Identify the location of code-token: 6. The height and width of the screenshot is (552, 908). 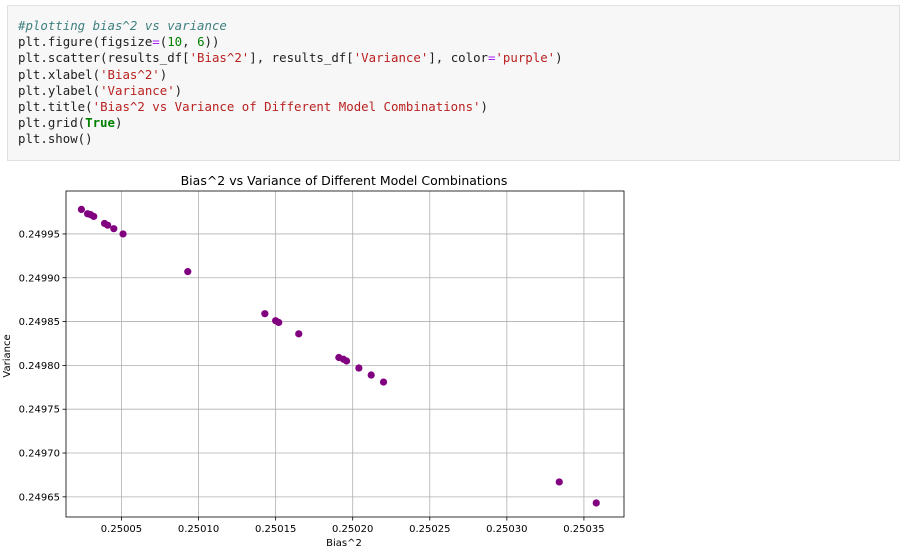
(201, 42).